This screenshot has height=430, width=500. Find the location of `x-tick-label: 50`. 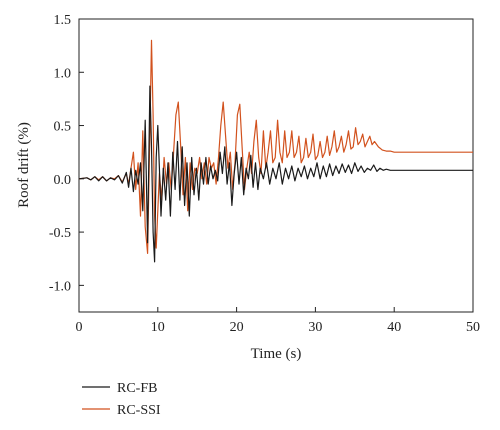

x-tick-label: 50 is located at coordinates (473, 327).